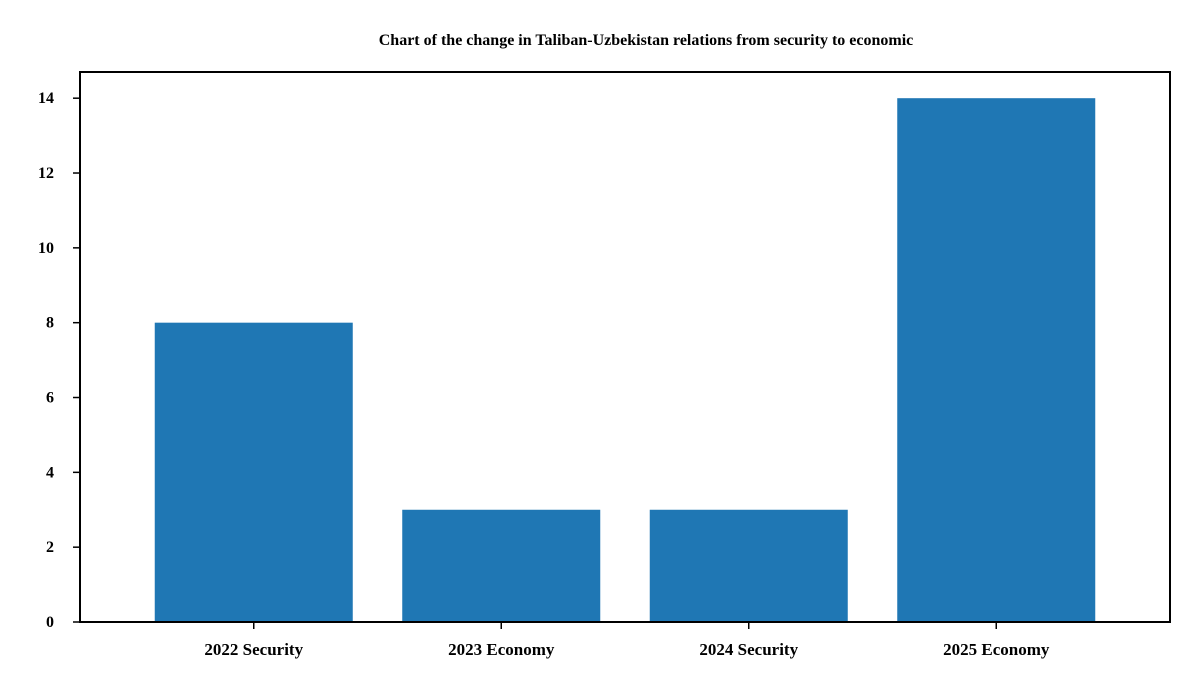 The height and width of the screenshot is (700, 1200). What do you see at coordinates (50, 323) in the screenshot?
I see `y-tick-label: 8` at bounding box center [50, 323].